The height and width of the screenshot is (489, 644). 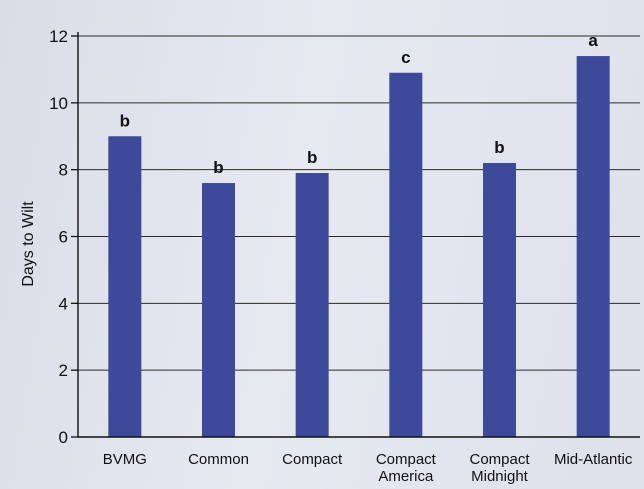 I want to click on y-tick-label: 6, so click(x=63, y=237).